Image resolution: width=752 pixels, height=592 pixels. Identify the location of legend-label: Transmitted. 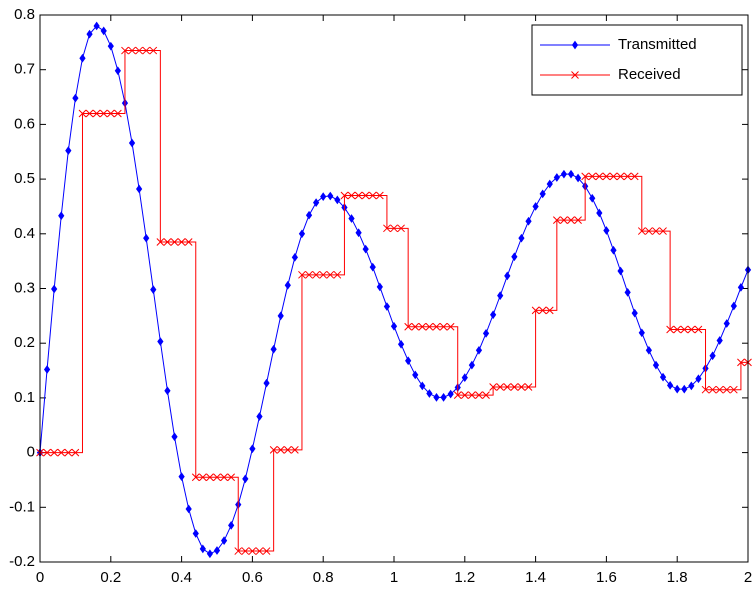
(657, 44).